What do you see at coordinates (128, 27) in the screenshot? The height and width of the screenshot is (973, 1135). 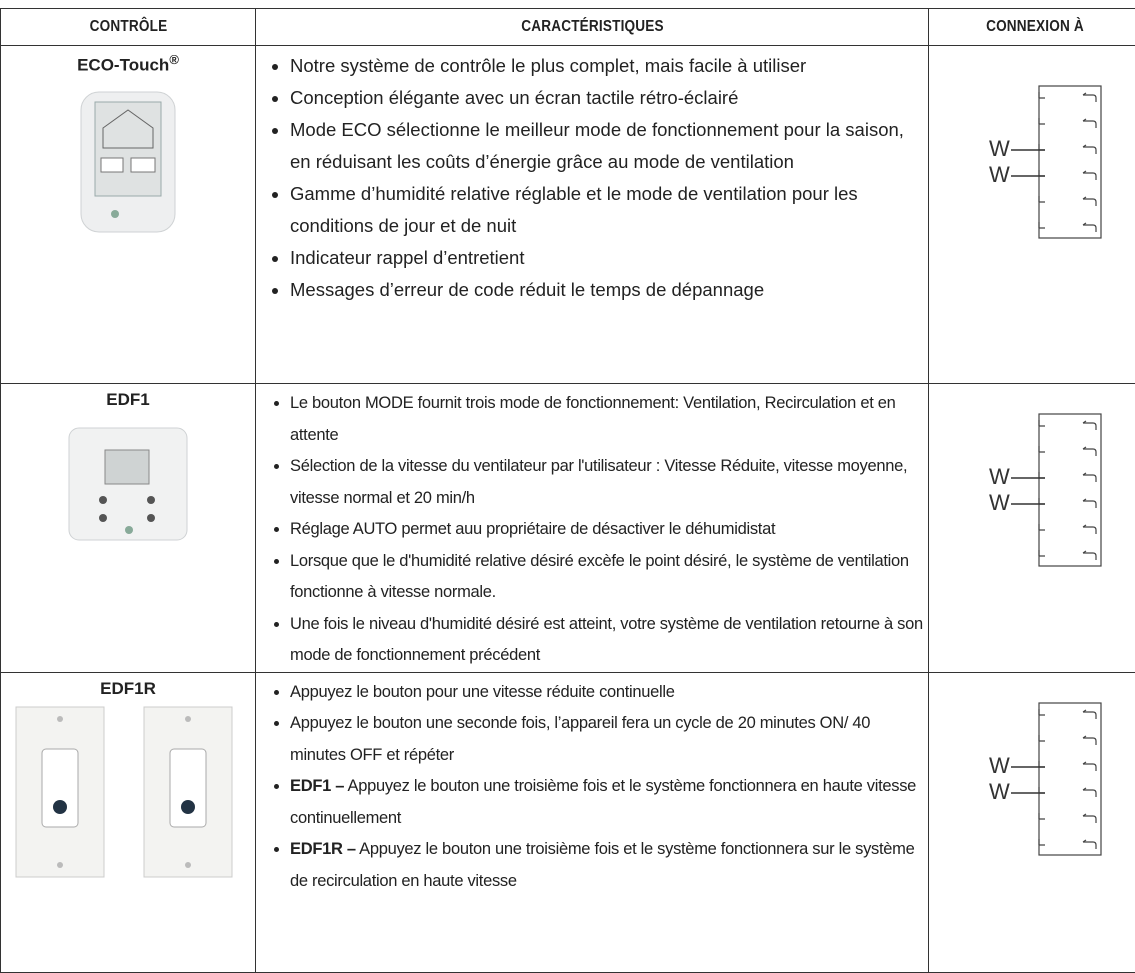 I see `header-cell: CONTRÔLE` at bounding box center [128, 27].